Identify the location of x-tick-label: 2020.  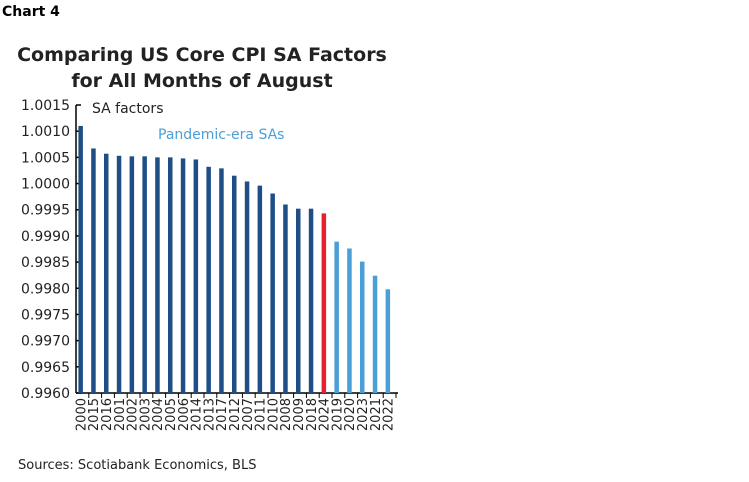
(350, 414).